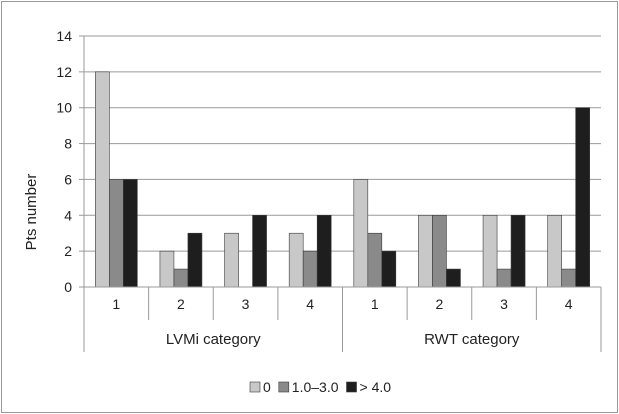 This screenshot has height=414, width=619. I want to click on y-axis-label: Pts number, so click(31, 212).